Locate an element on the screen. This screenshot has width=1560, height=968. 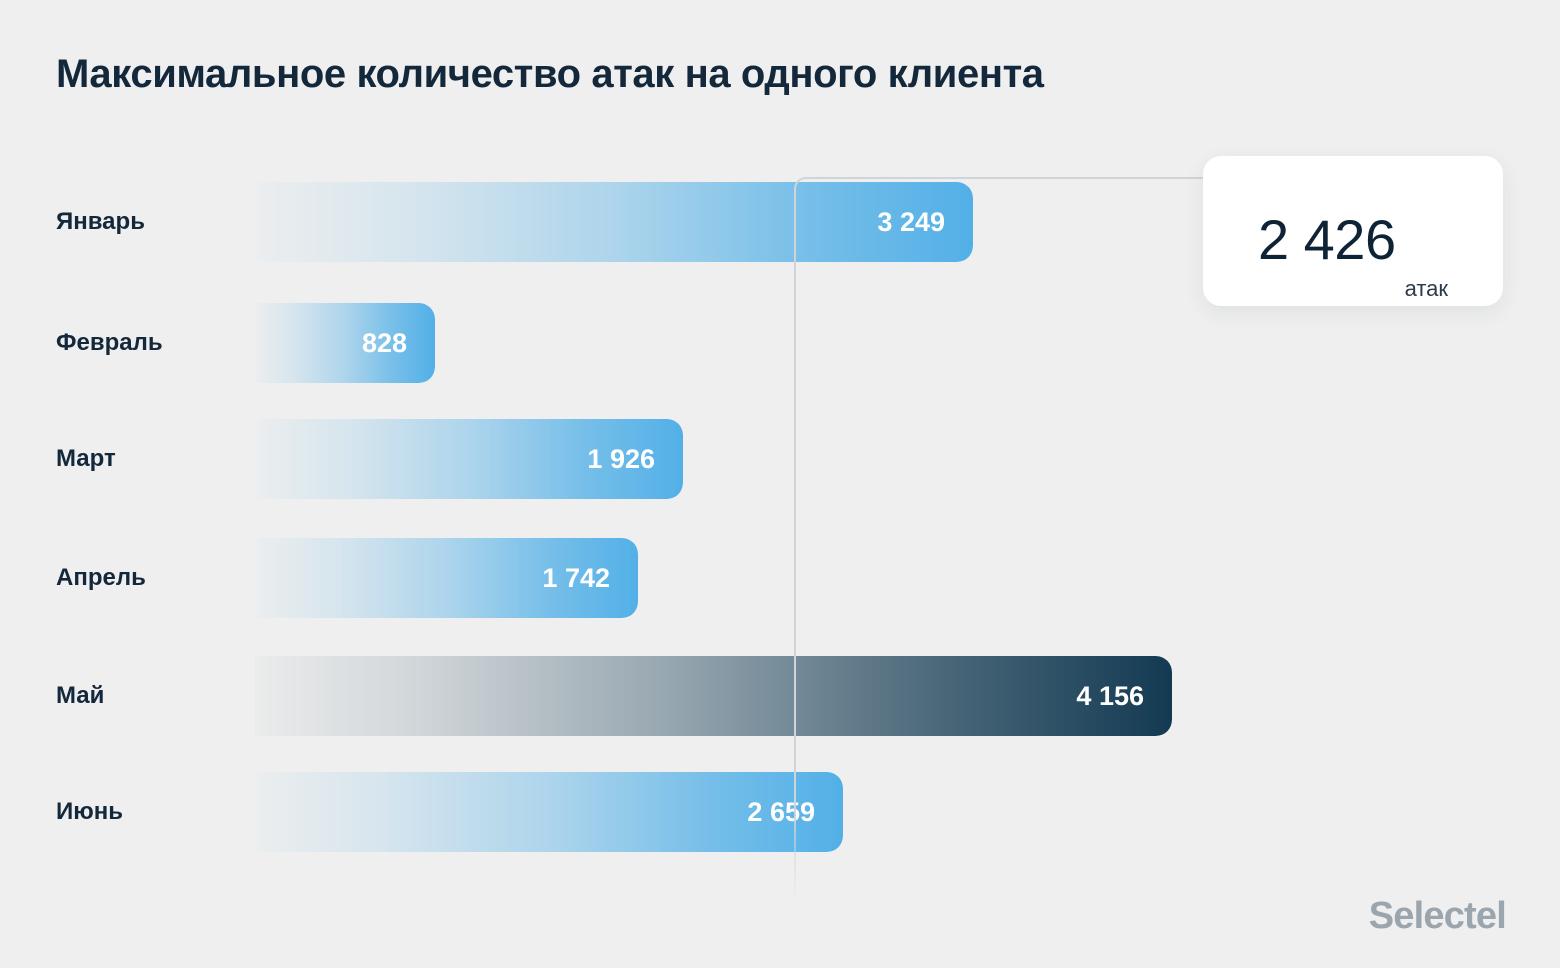
callout-value: 2 426 is located at coordinates (1326, 239).